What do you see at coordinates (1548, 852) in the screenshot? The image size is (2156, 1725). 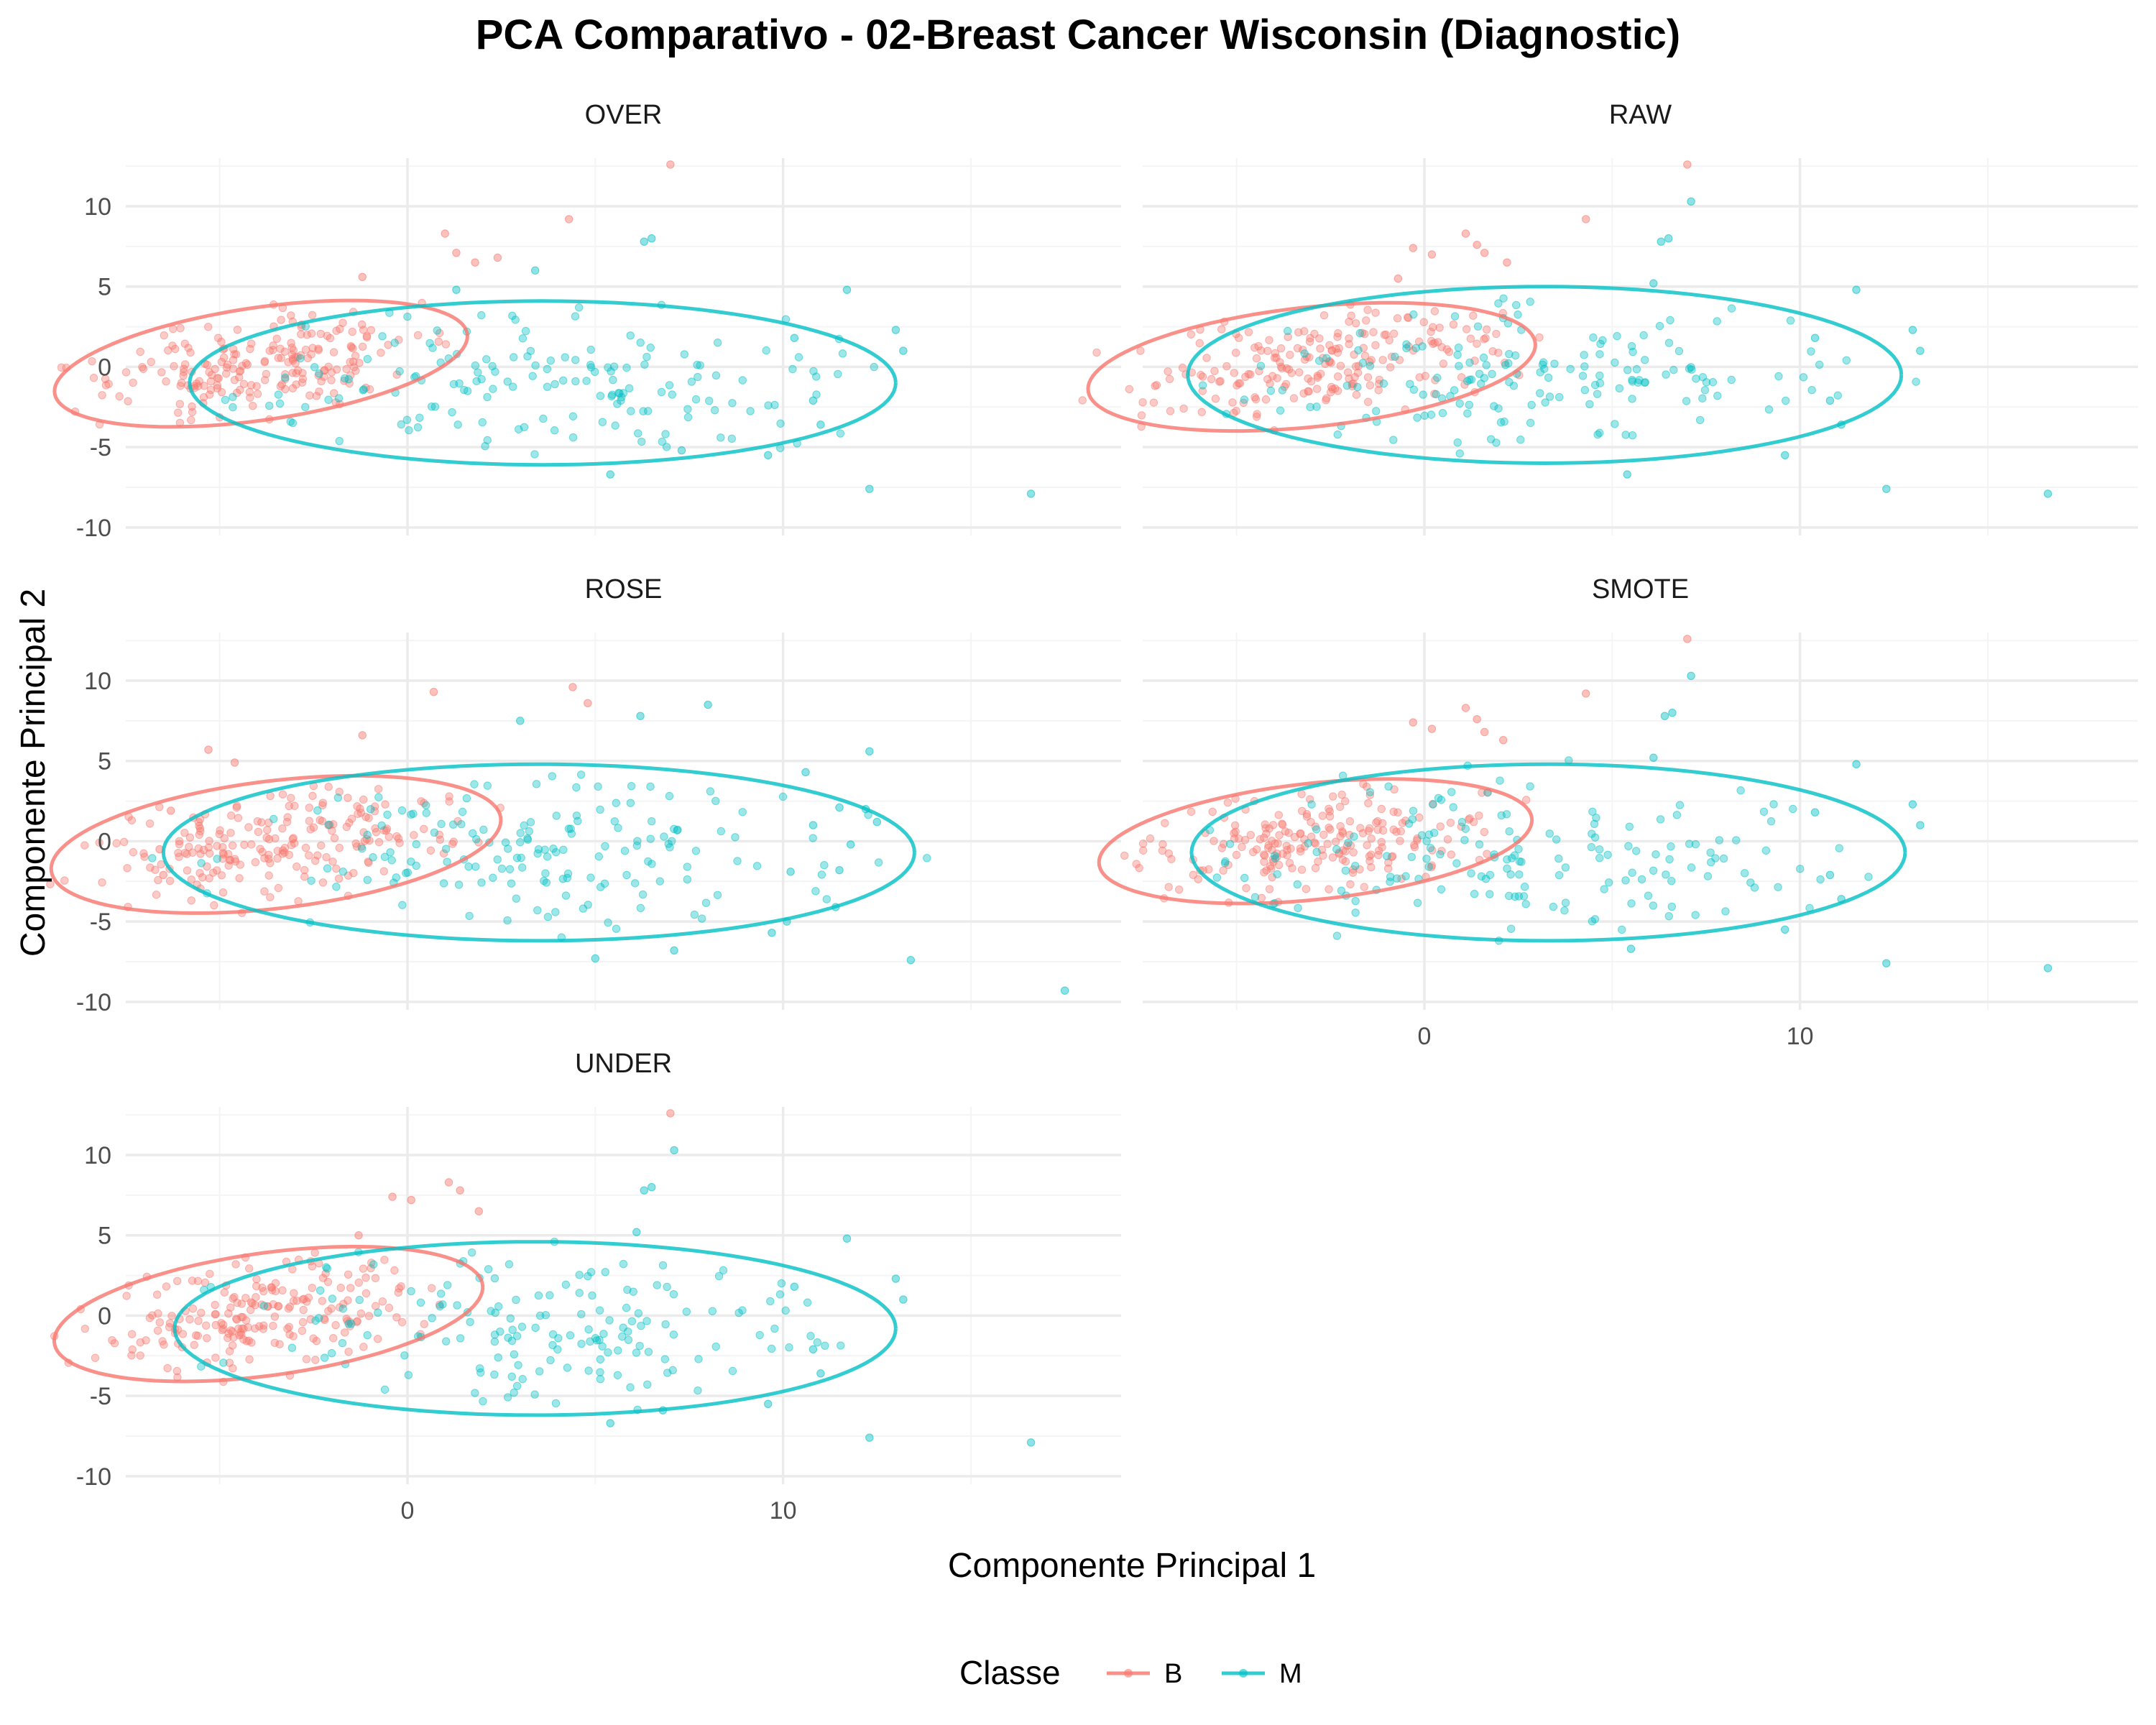 I see `ellipse-m` at bounding box center [1548, 852].